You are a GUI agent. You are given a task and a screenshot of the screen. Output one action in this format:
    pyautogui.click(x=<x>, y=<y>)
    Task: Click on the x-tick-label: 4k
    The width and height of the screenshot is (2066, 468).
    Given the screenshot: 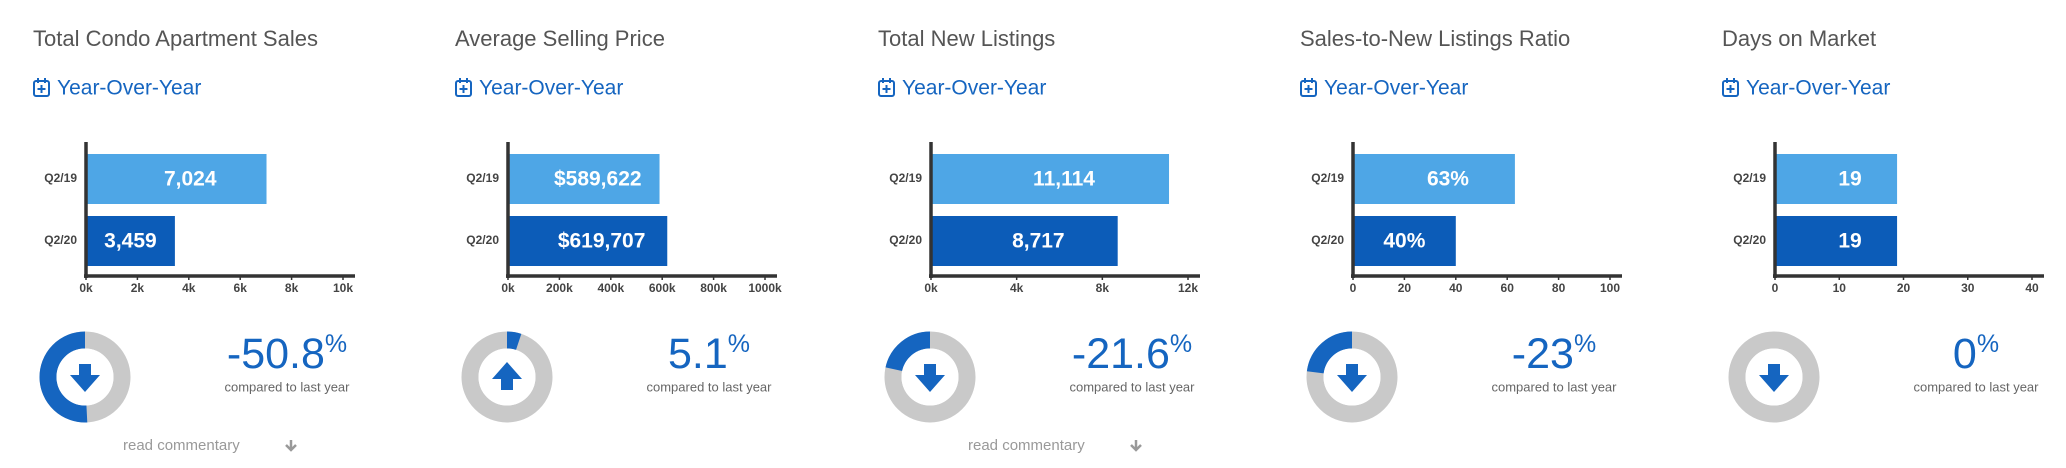 What is the action you would take?
    pyautogui.click(x=189, y=288)
    